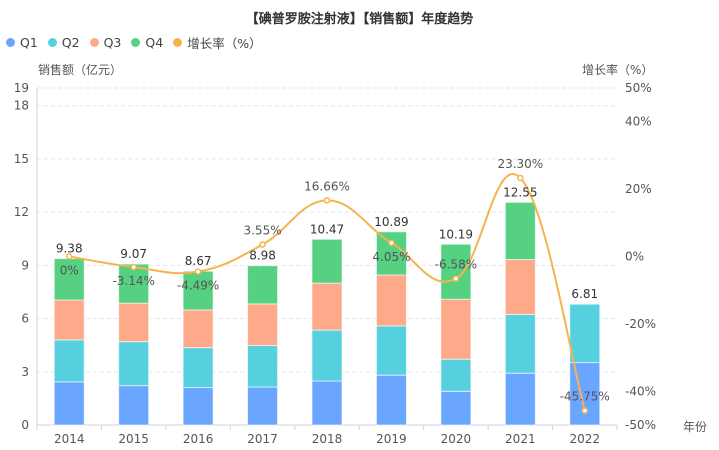  I want to click on growth-label: -6.58%, so click(456, 265).